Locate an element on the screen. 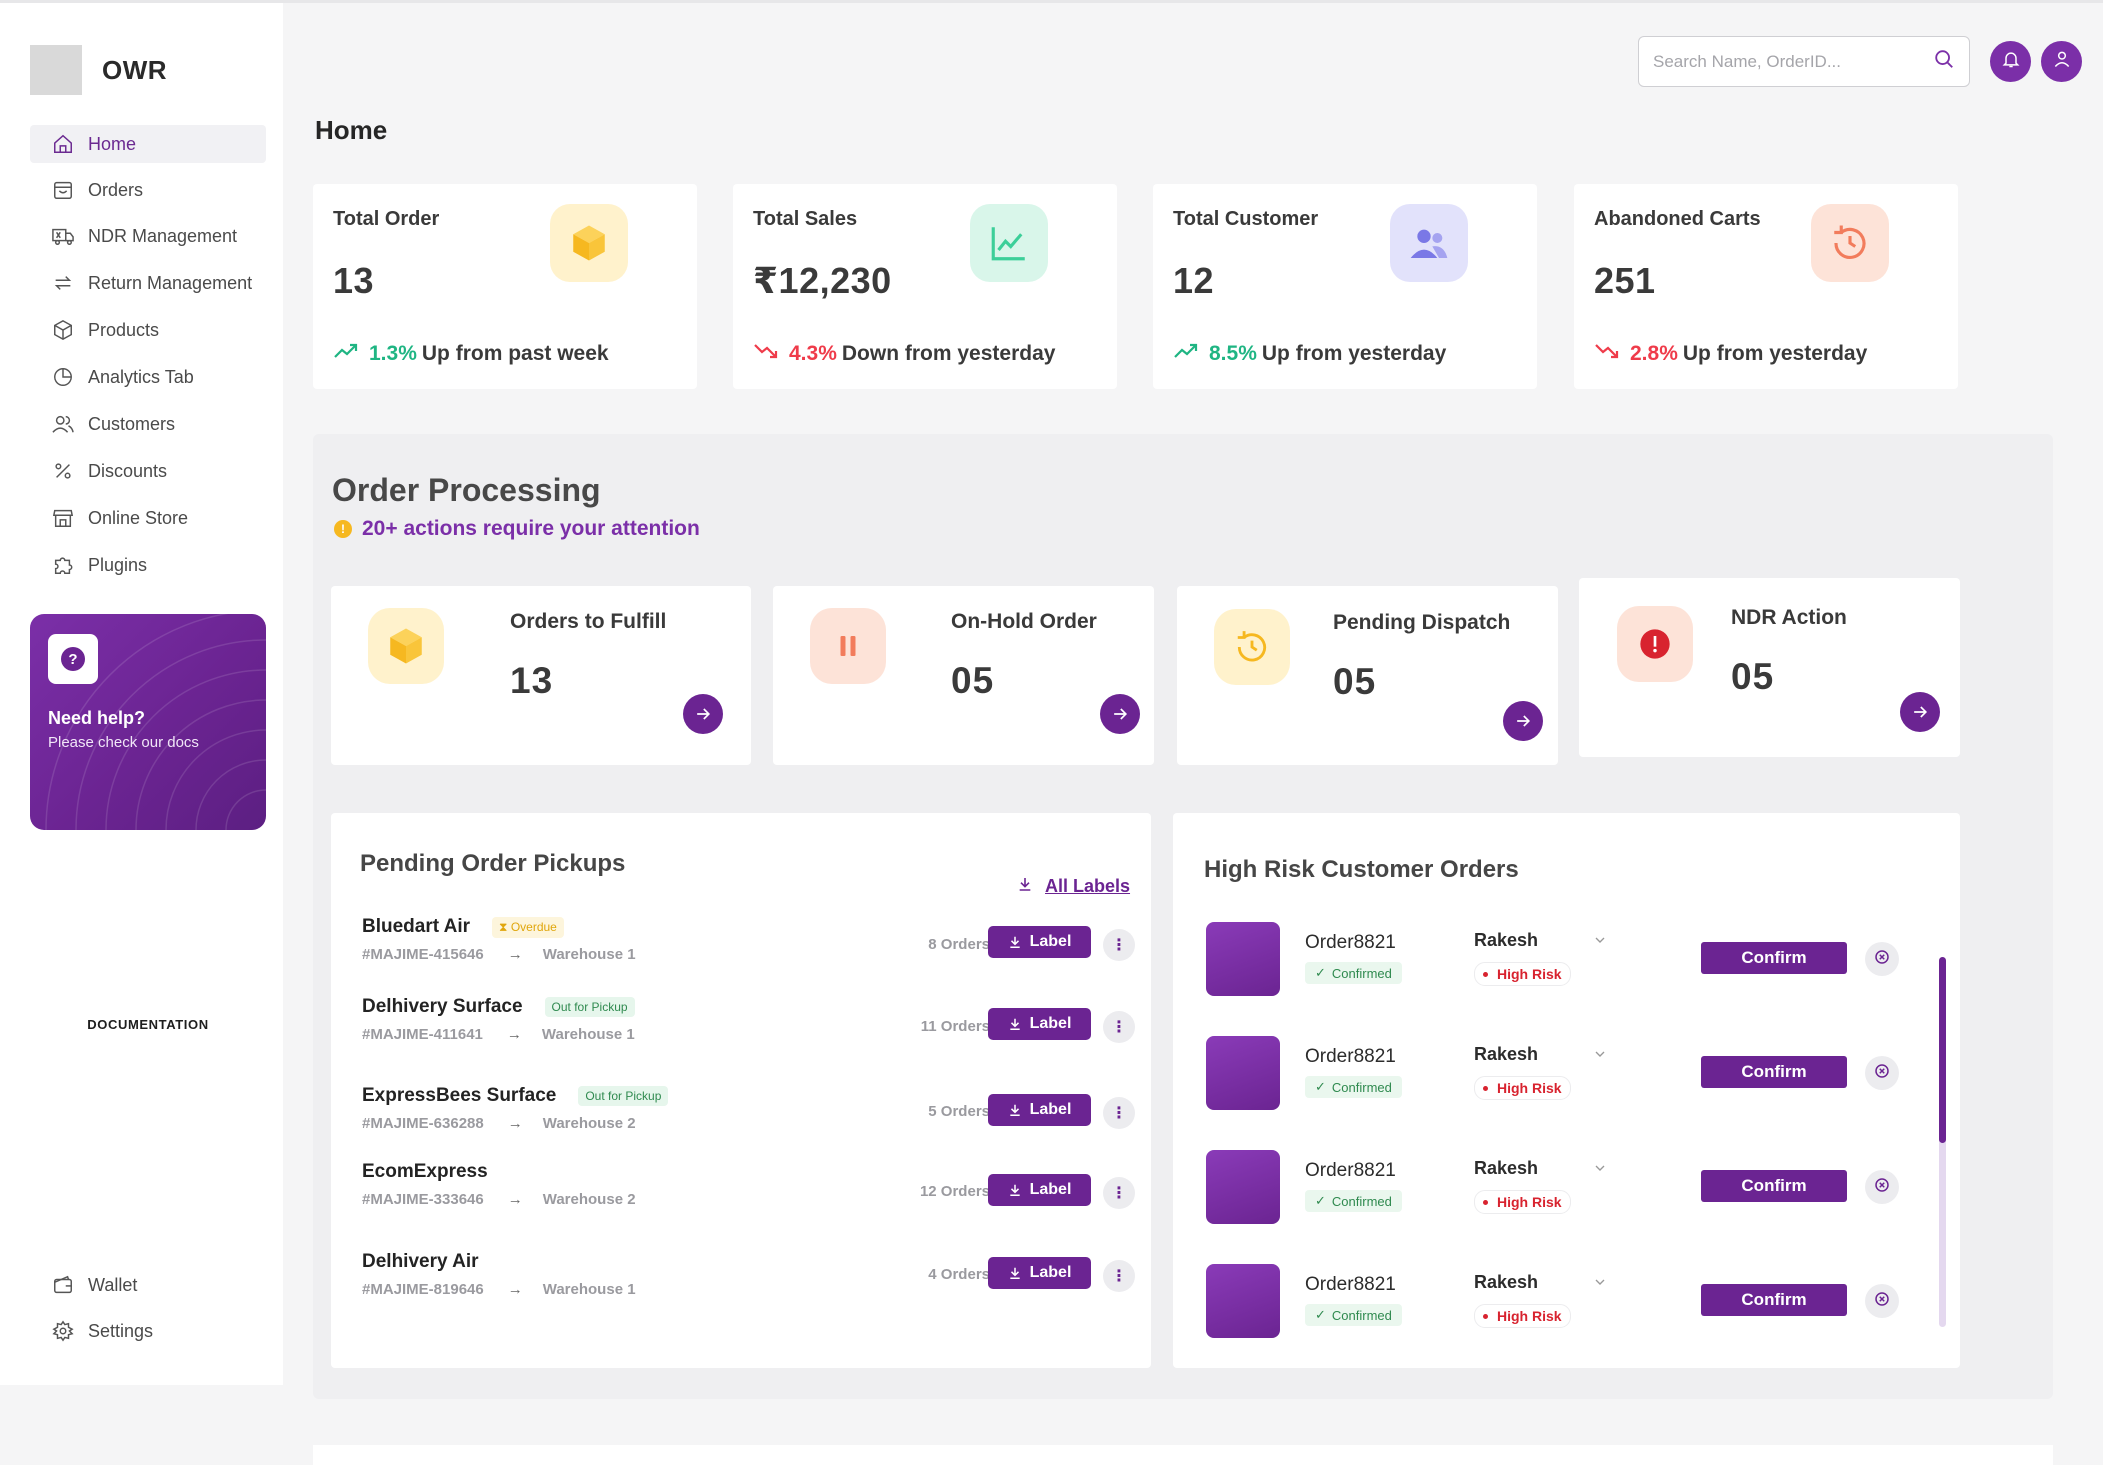 The width and height of the screenshot is (2103, 1465). card-label: Pending Dispatch is located at coordinates (1422, 622).